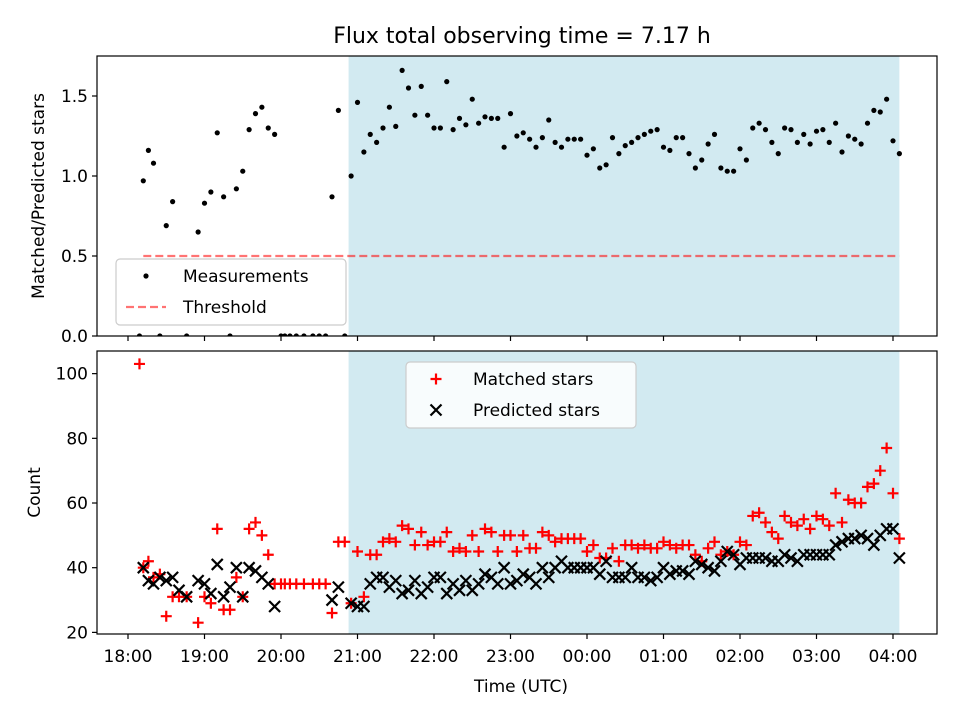  What do you see at coordinates (434, 657) in the screenshot?
I see `x-tick-label: 22:00` at bounding box center [434, 657].